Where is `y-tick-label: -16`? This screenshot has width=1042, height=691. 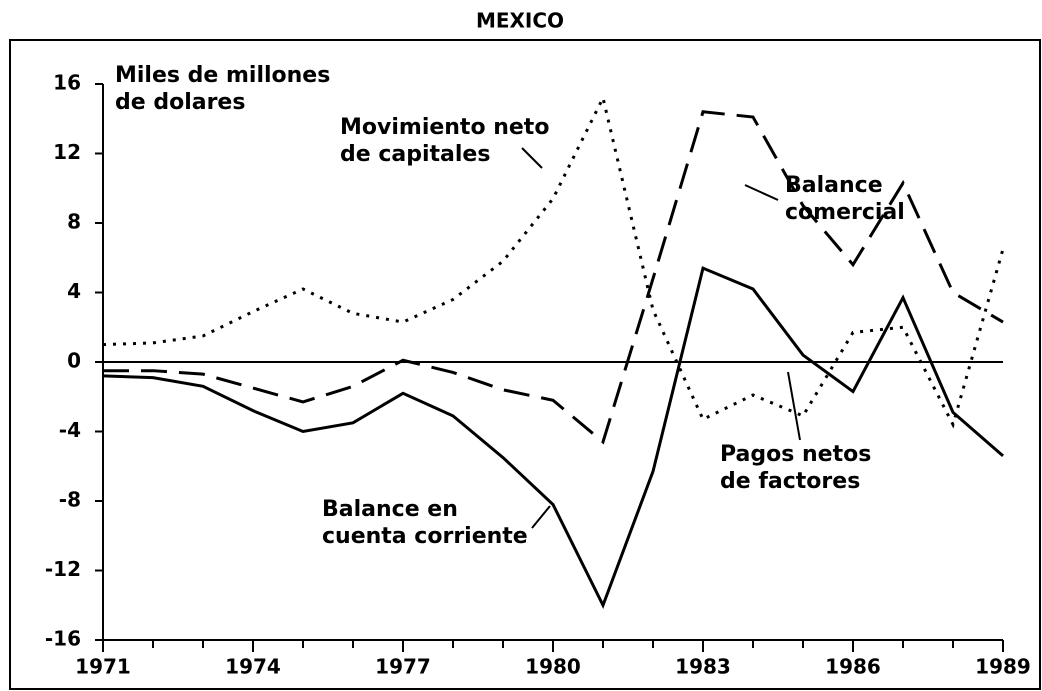
y-tick-label: -16 is located at coordinates (63, 639).